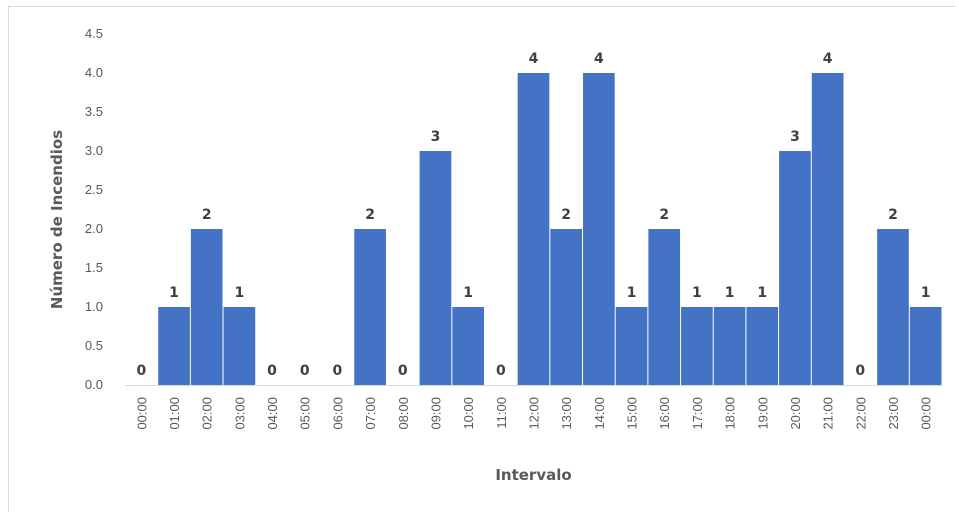 The height and width of the screenshot is (516, 959). I want to click on x-tick-label: 19:00, so click(762, 413).